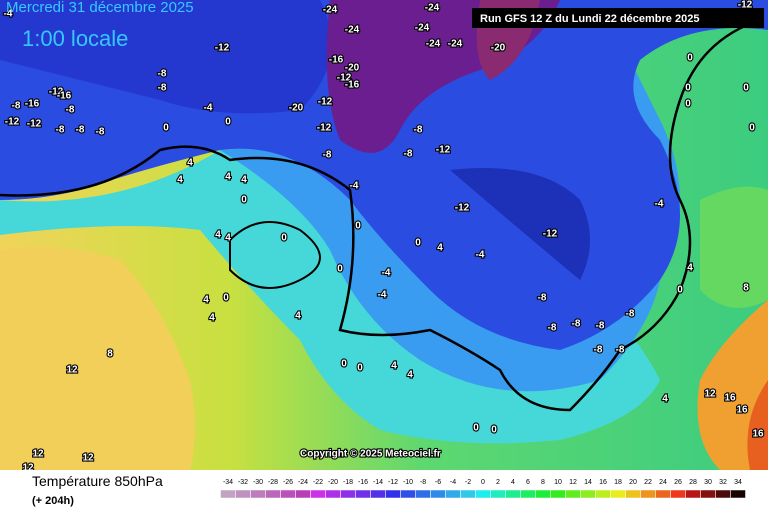 The height and width of the screenshot is (512, 768). Describe the element at coordinates (370, 454) in the screenshot. I see `copyright: Copyright © 2025 Meteociel.fr` at that location.